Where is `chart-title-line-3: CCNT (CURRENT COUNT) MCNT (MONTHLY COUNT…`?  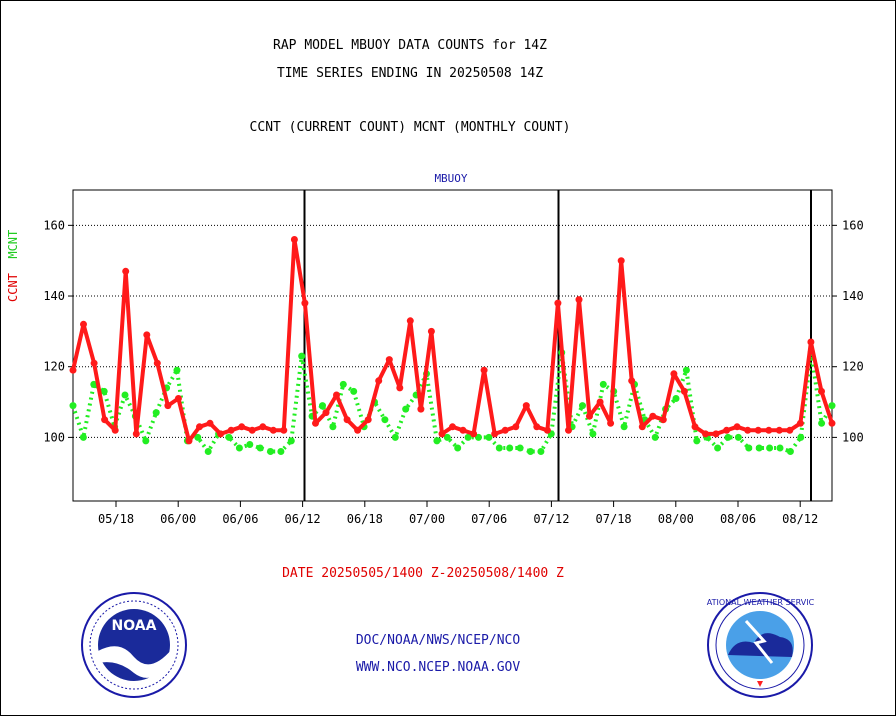 chart-title-line-3: CCNT (CURRENT COUNT) MCNT (MONTHLY COUNT… is located at coordinates (410, 127).